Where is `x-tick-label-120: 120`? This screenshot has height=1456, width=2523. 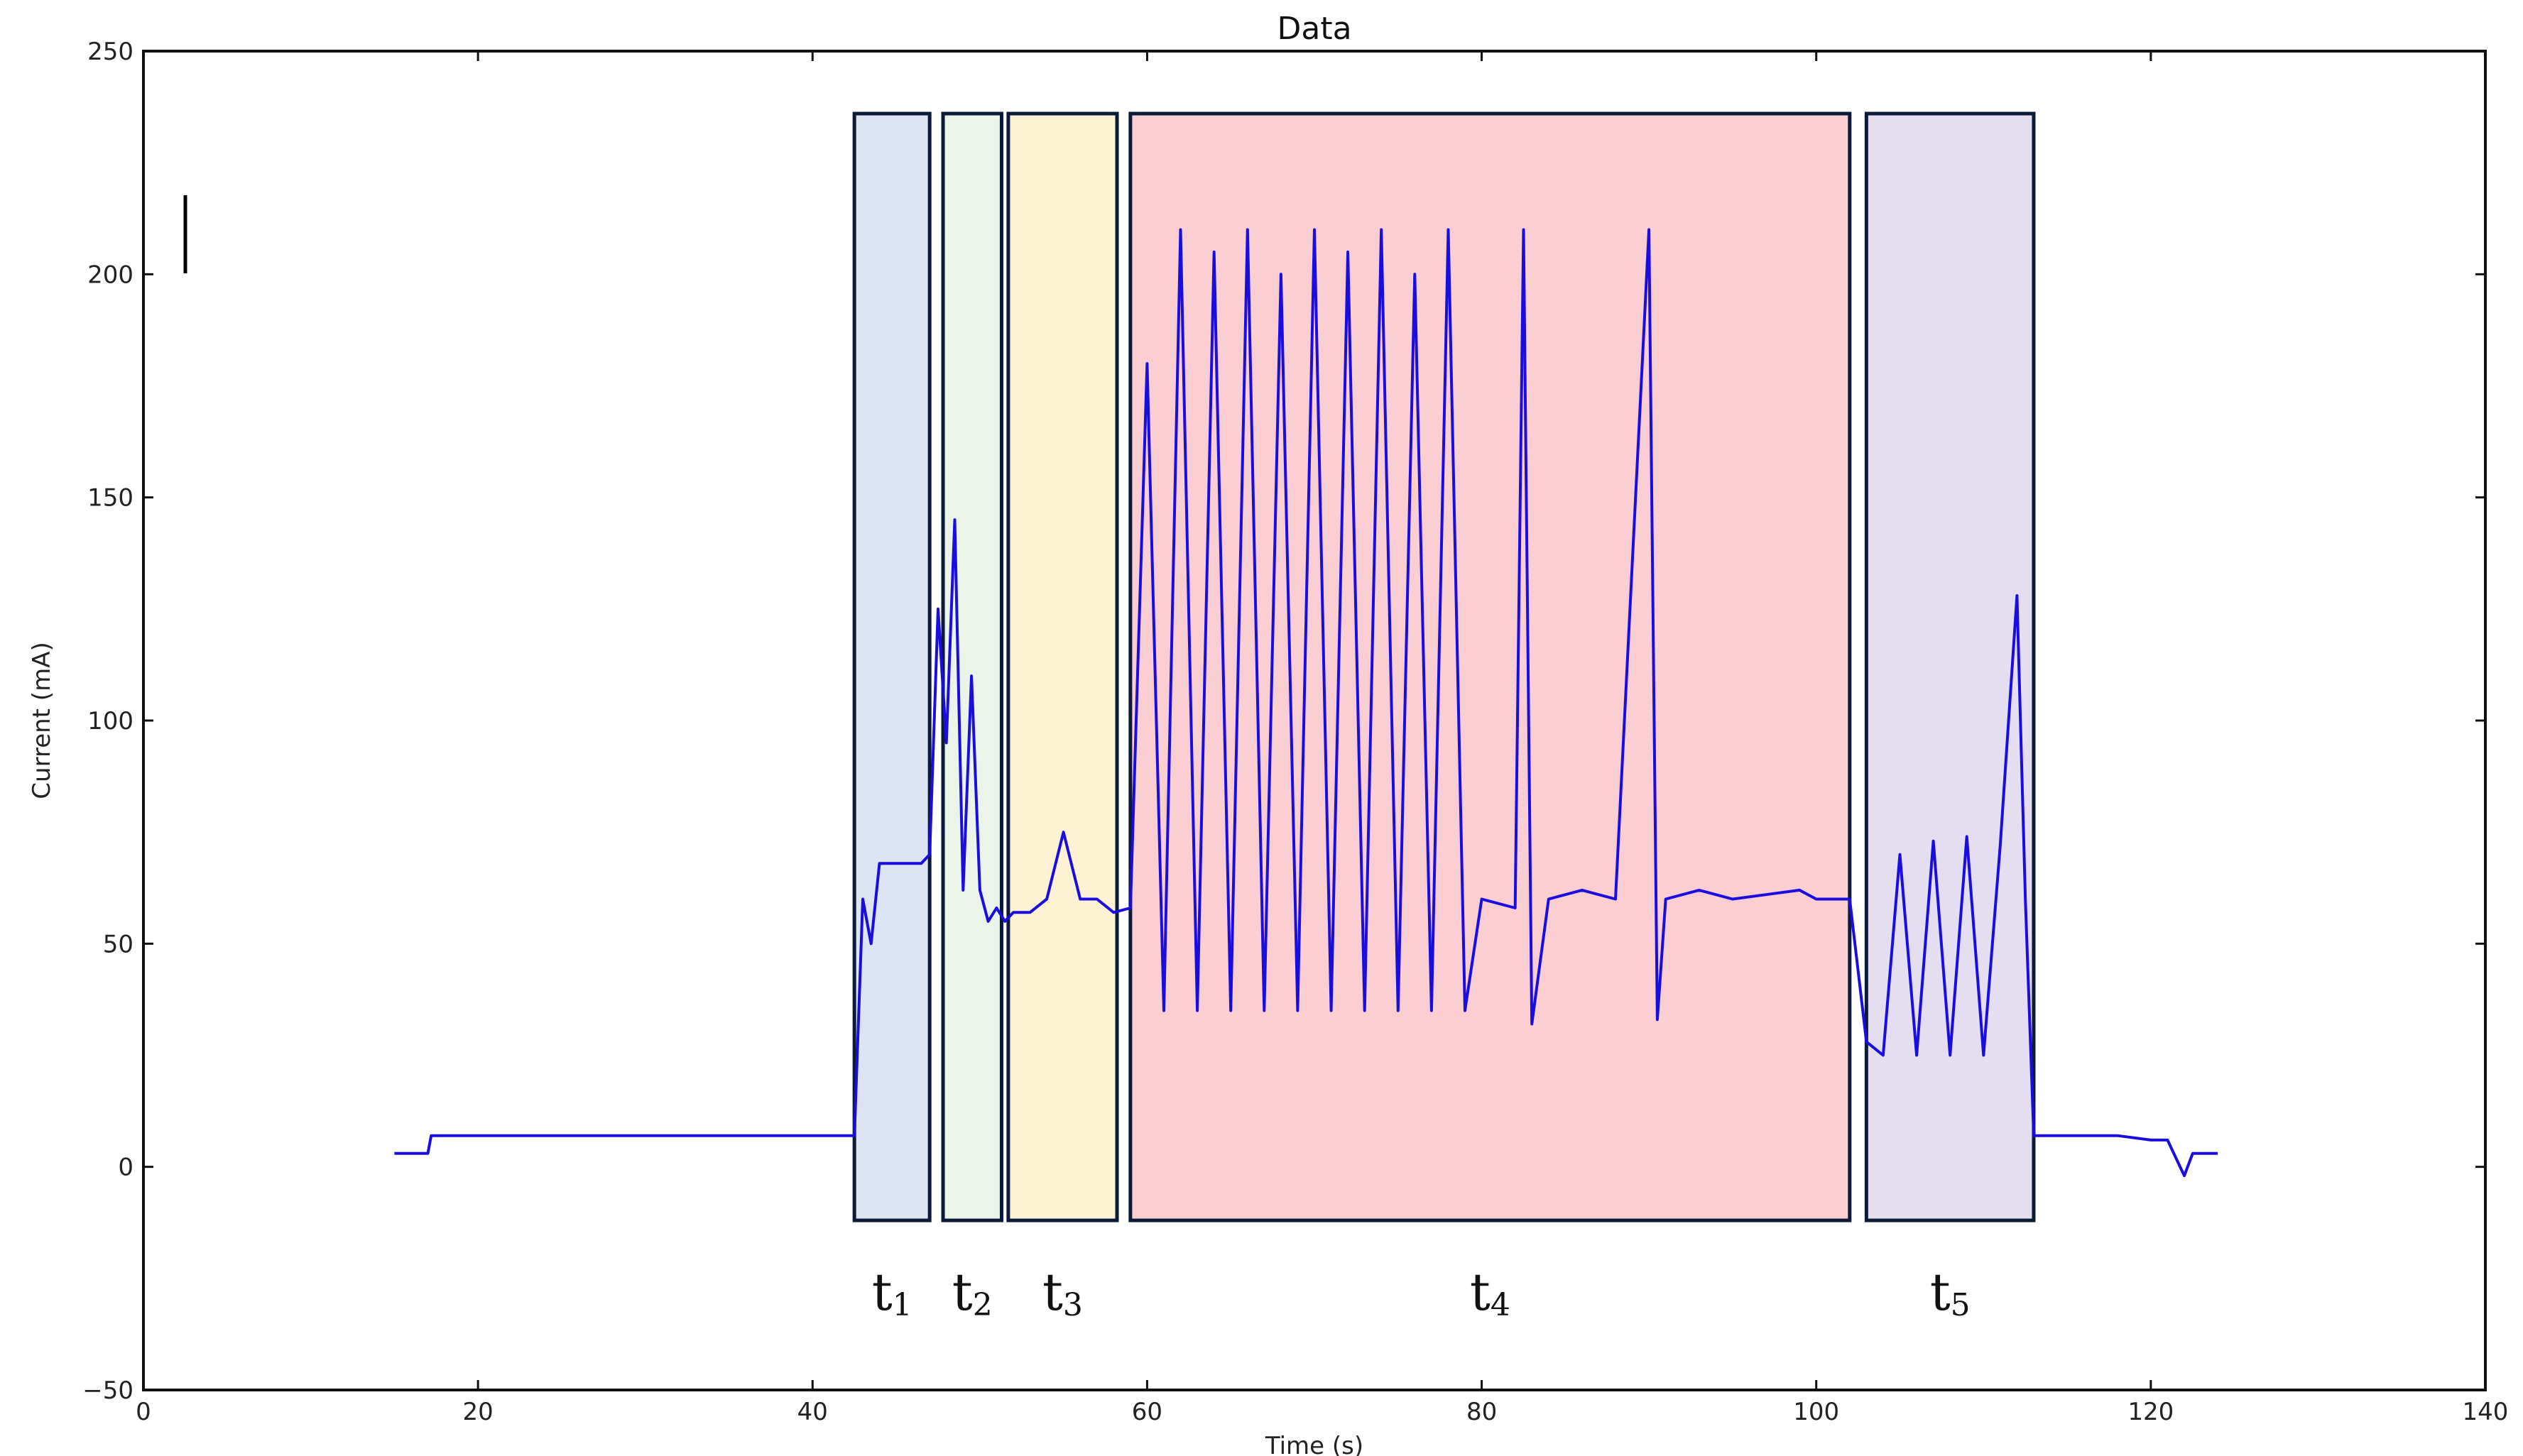 x-tick-label-120: 120 is located at coordinates (2150, 1412).